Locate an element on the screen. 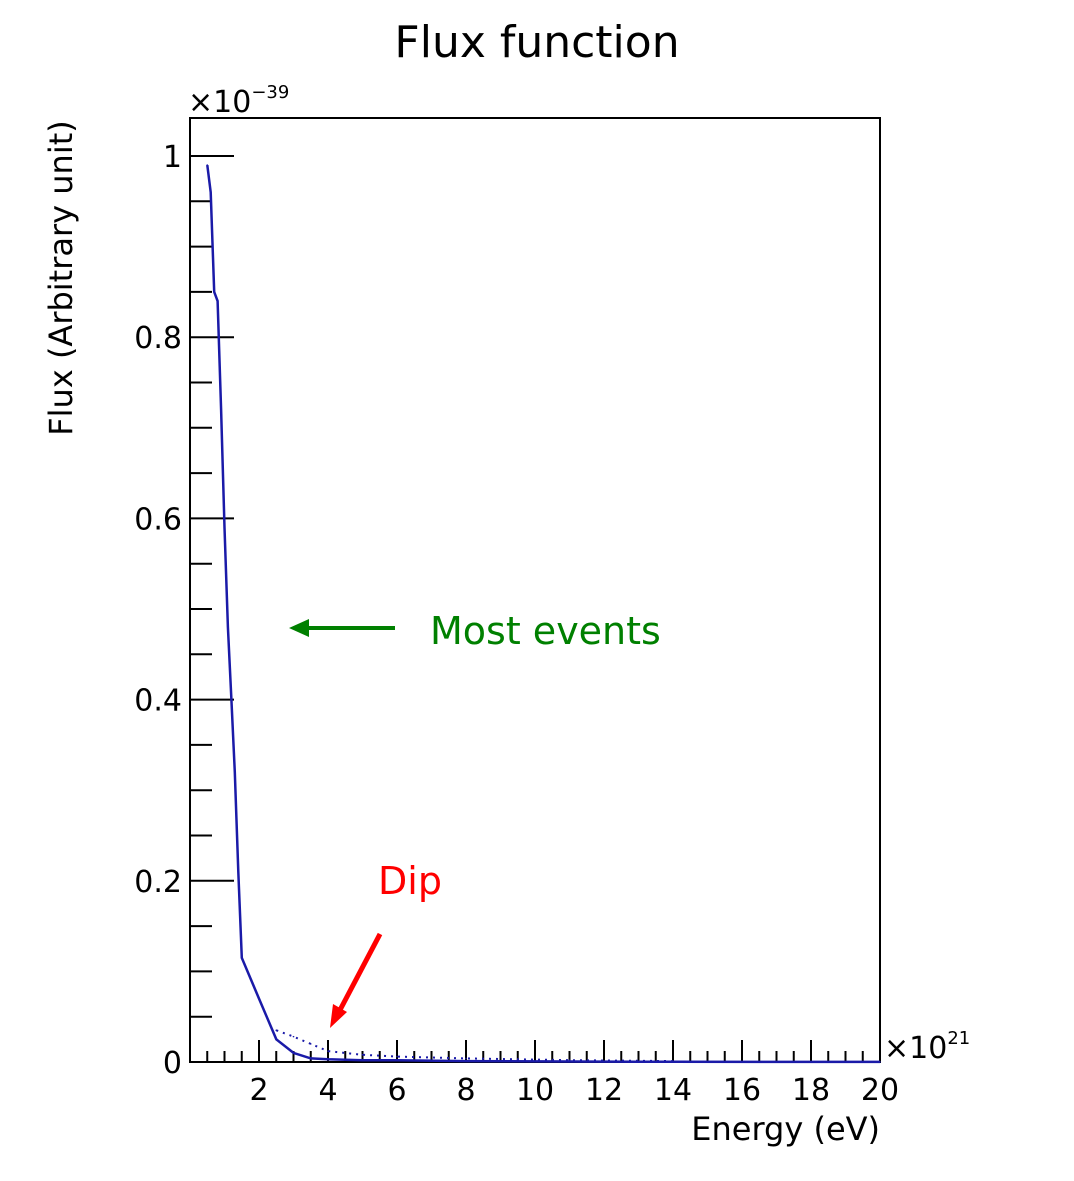 The image size is (1074, 1181). most-events-arrow-head is located at coordinates (299, 628).